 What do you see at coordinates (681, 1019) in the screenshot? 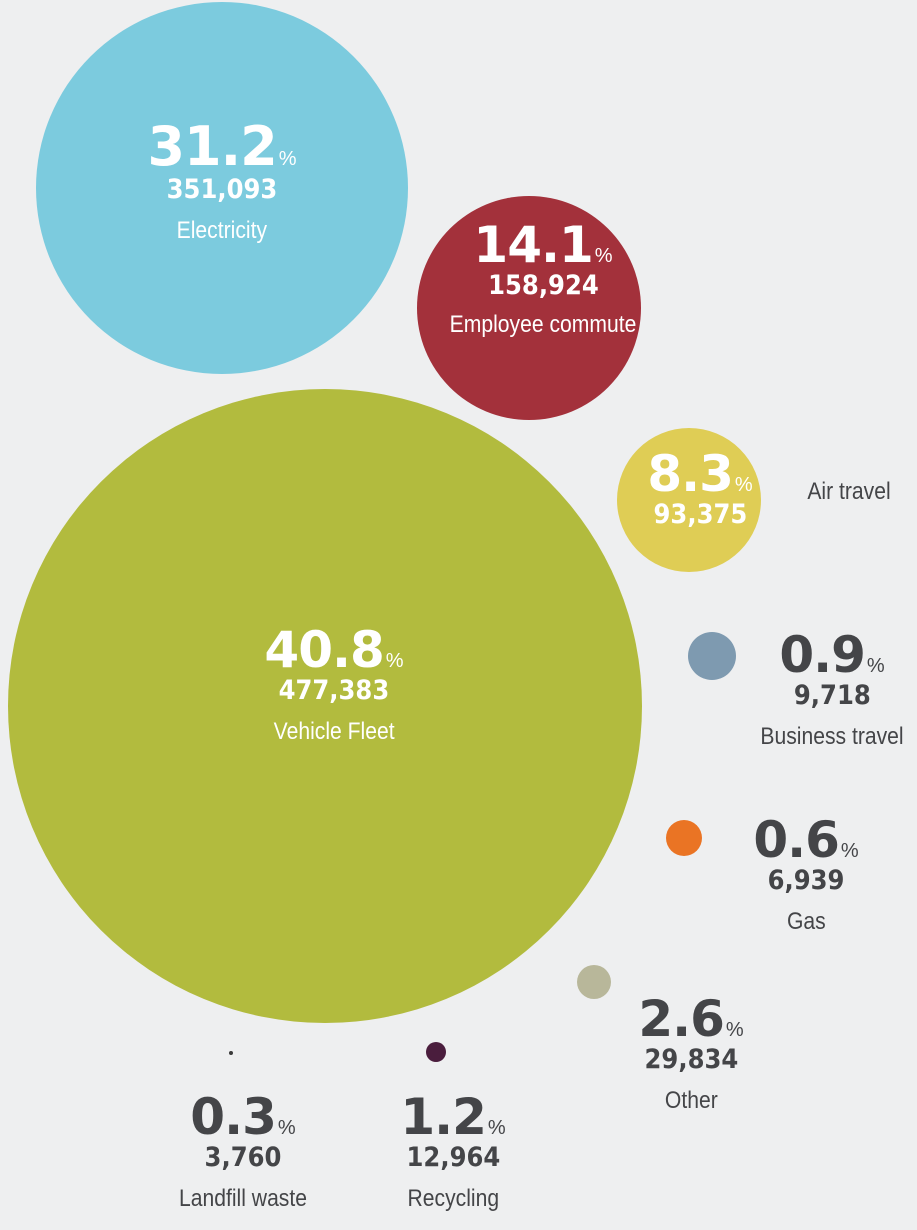
I see `percent-value: 2.6` at bounding box center [681, 1019].